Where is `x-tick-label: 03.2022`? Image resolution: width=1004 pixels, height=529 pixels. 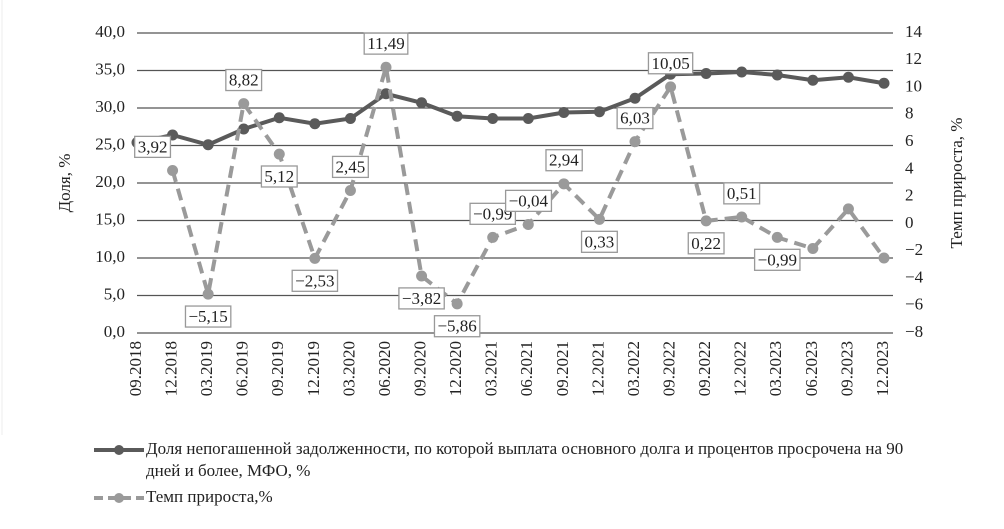
x-tick-label: 03.2022 is located at coordinates (633, 368).